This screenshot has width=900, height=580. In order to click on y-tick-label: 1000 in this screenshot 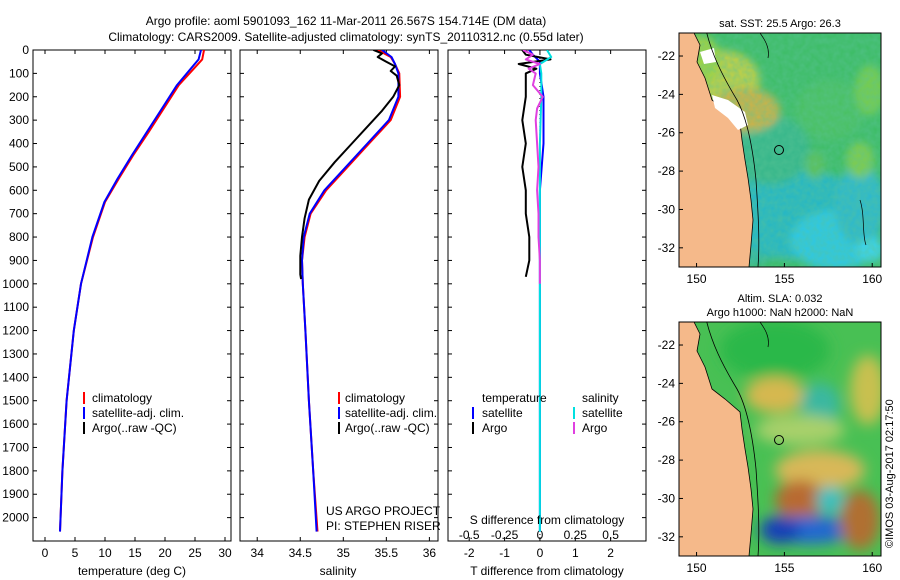, I will do `click(15, 284)`.